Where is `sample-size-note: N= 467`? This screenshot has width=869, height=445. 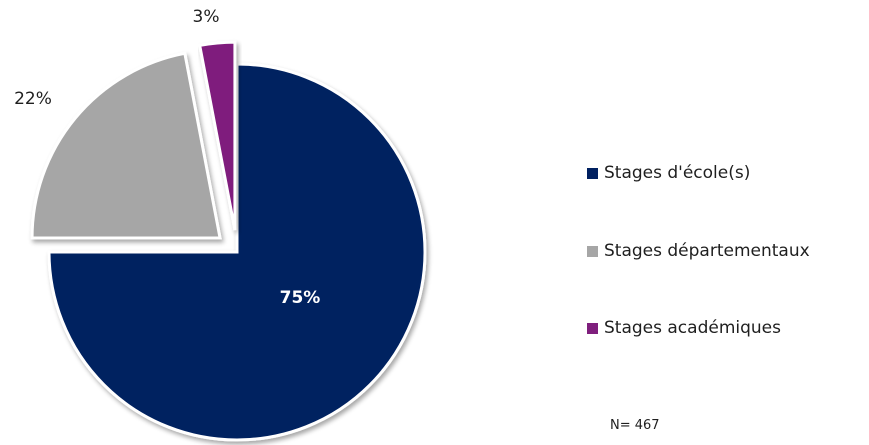 sample-size-note: N= 467 is located at coordinates (635, 425).